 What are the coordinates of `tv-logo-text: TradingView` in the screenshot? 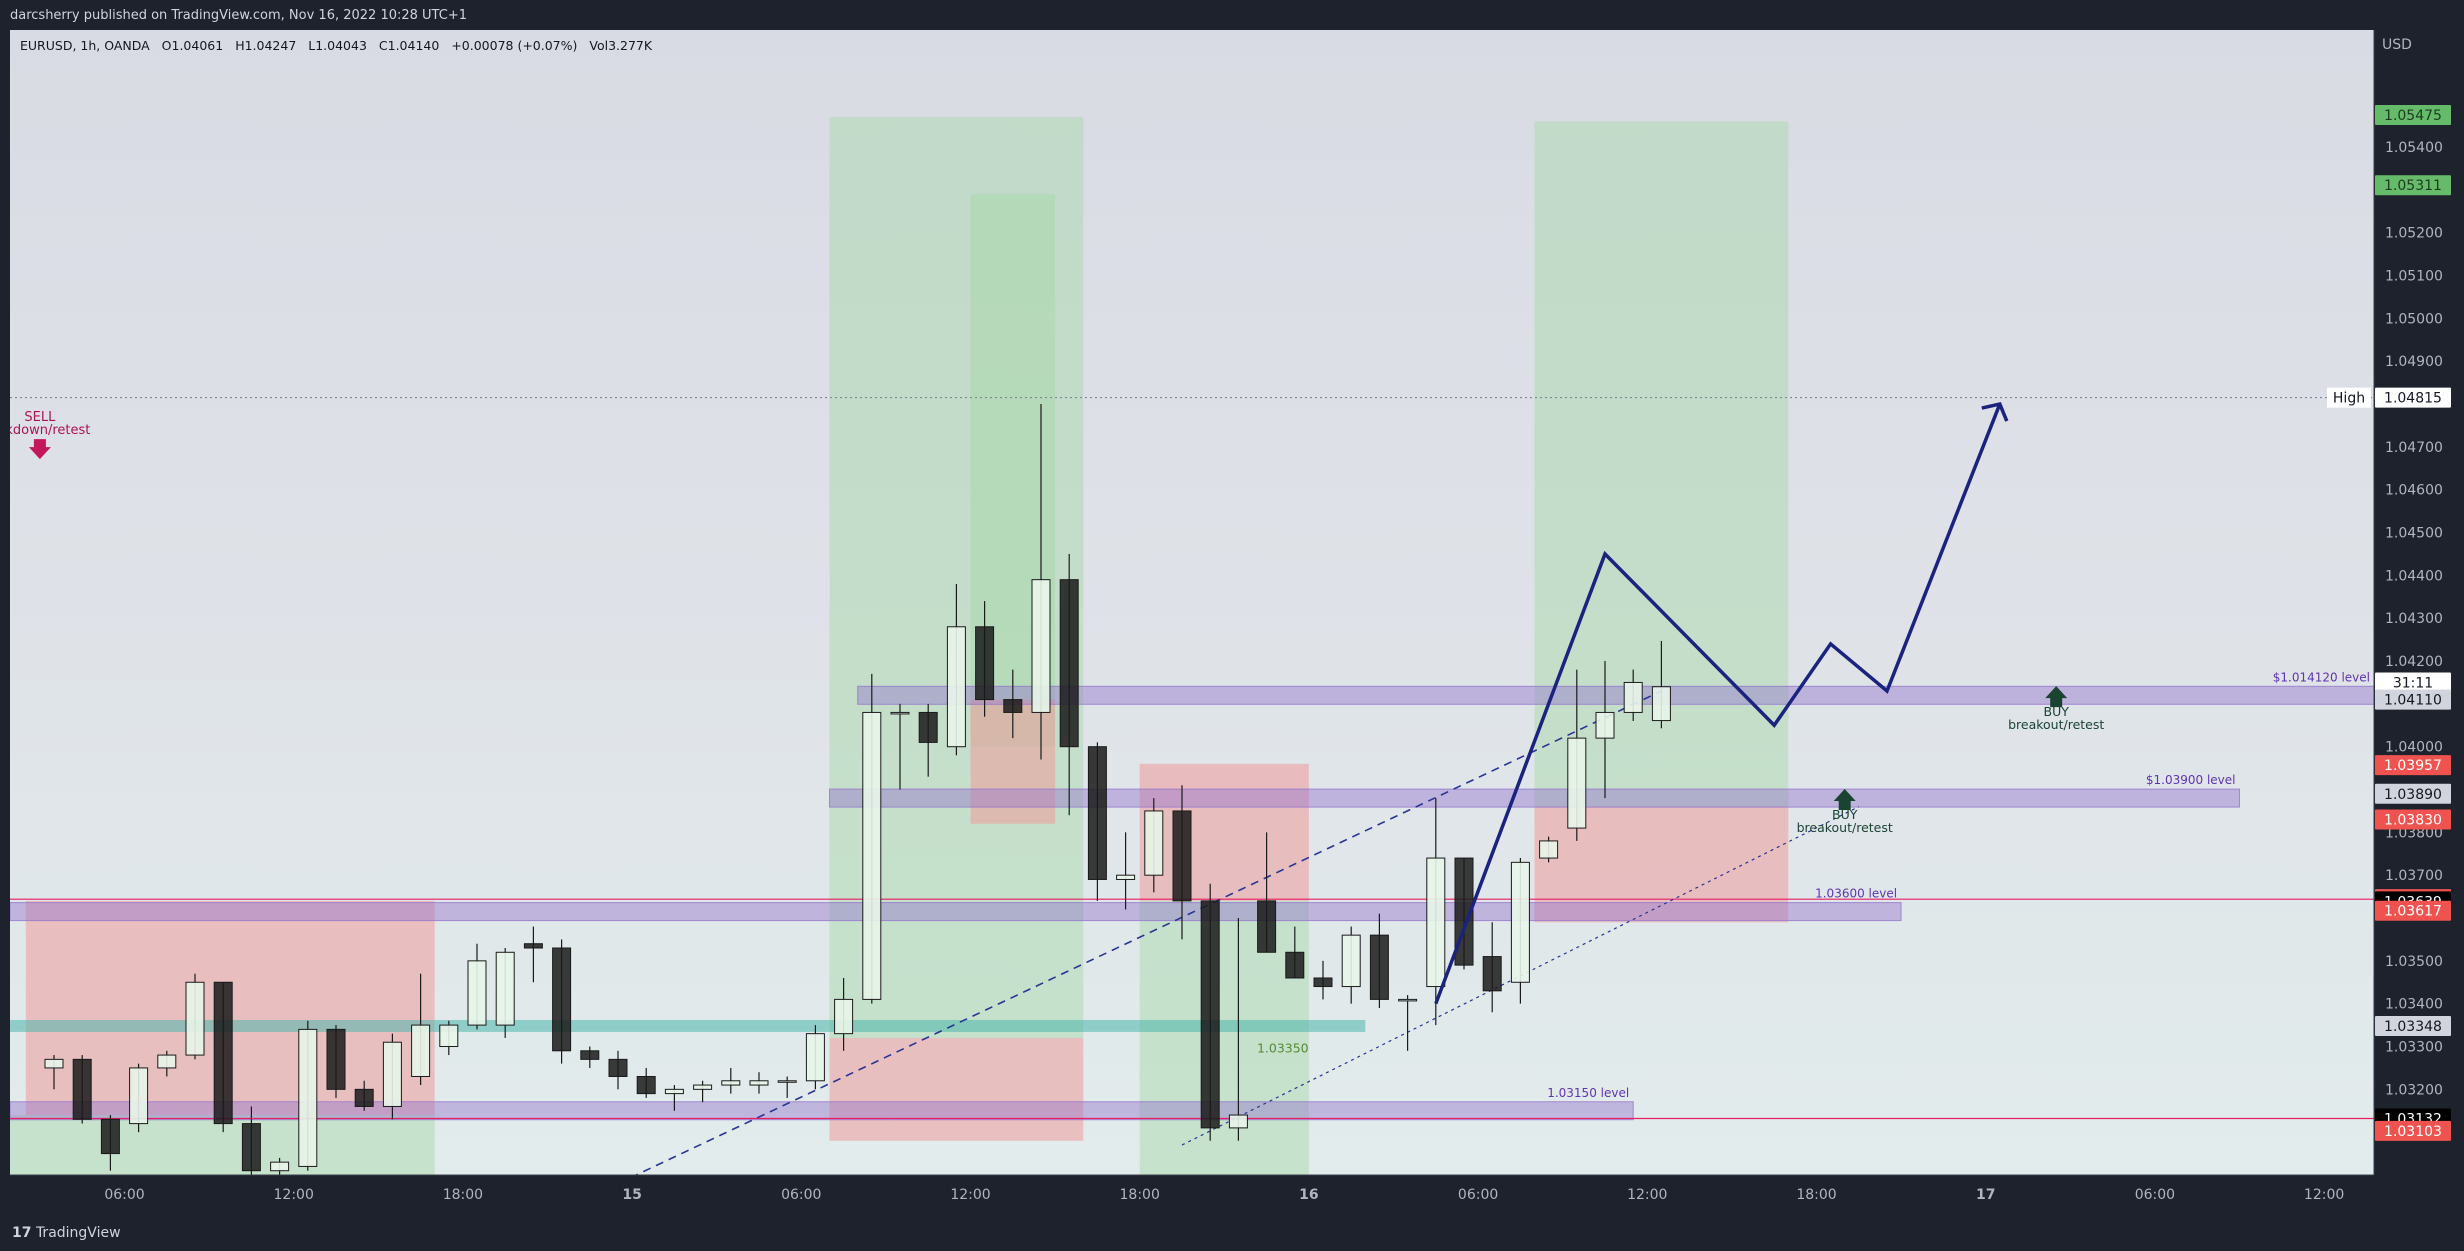 It's located at (78, 1233).